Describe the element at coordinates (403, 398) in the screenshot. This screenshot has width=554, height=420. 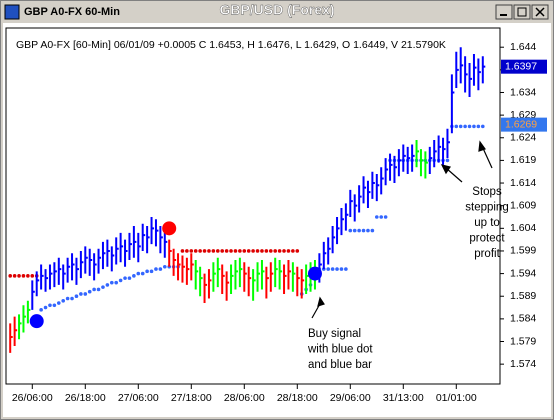
I see `x-tick-label: 31/13:00` at that location.